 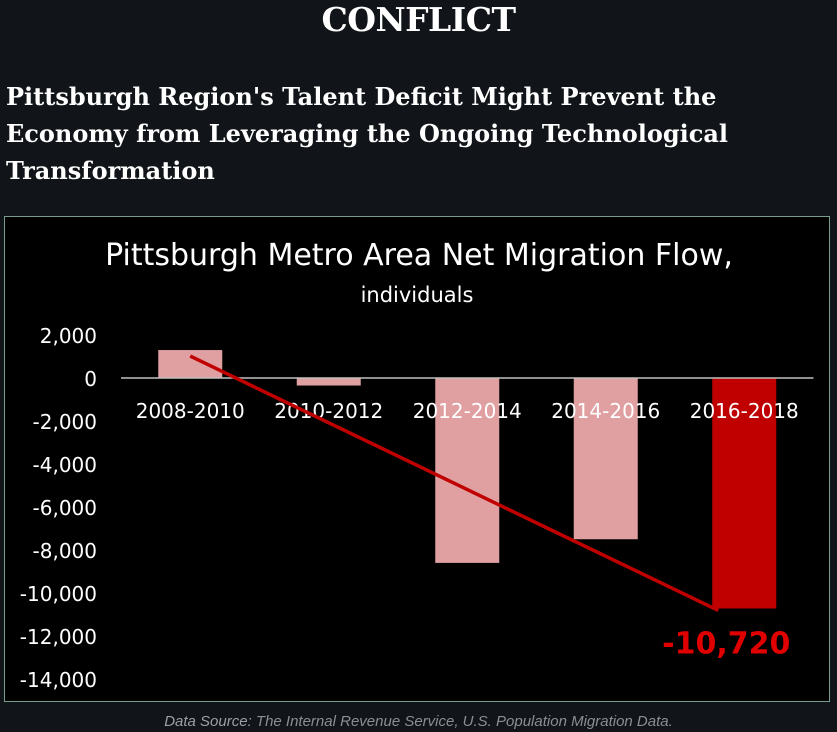 I want to click on y-tick-label: -14,000, so click(x=58, y=680).